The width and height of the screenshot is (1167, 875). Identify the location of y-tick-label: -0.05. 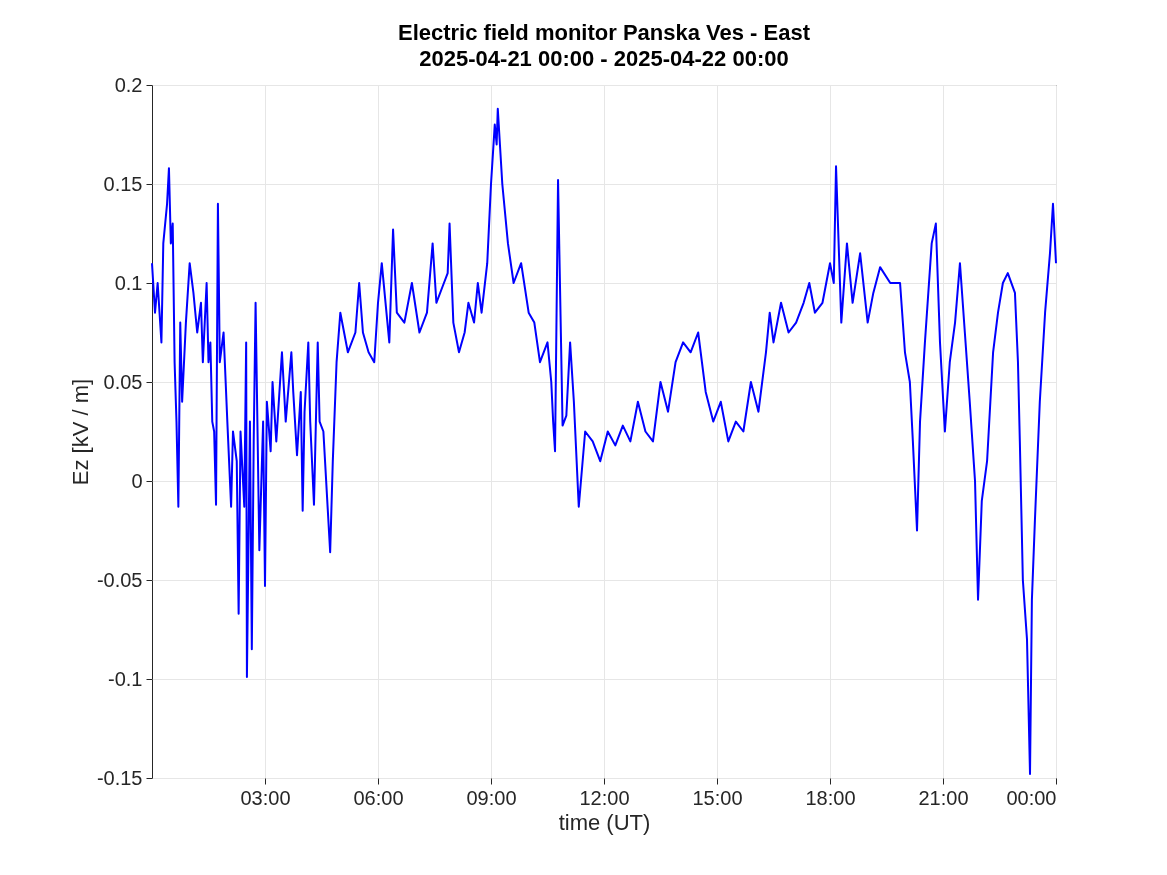
(119, 579).